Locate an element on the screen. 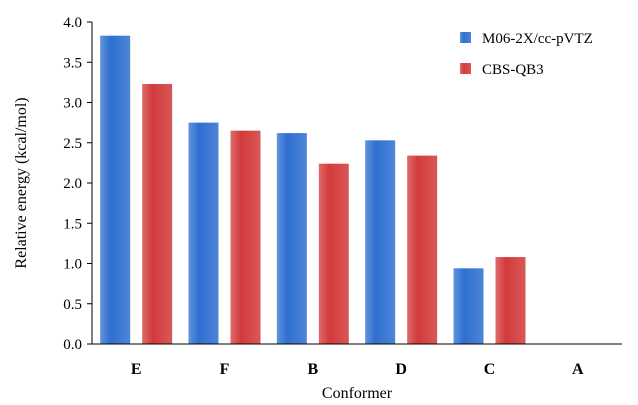  y-tick-label: 1.0 is located at coordinates (72, 265).